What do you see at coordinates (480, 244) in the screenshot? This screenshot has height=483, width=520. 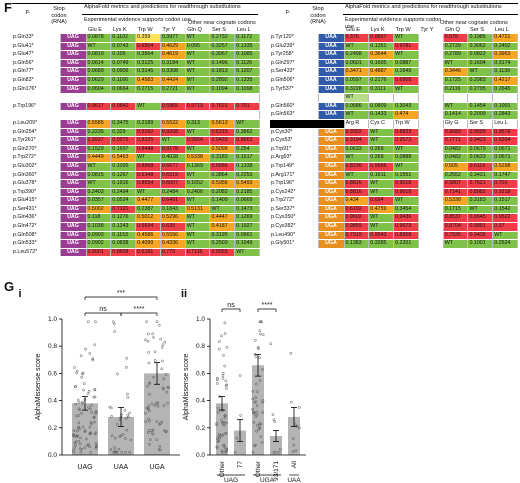 I see `score-cell: 0.1001` at bounding box center [480, 244].